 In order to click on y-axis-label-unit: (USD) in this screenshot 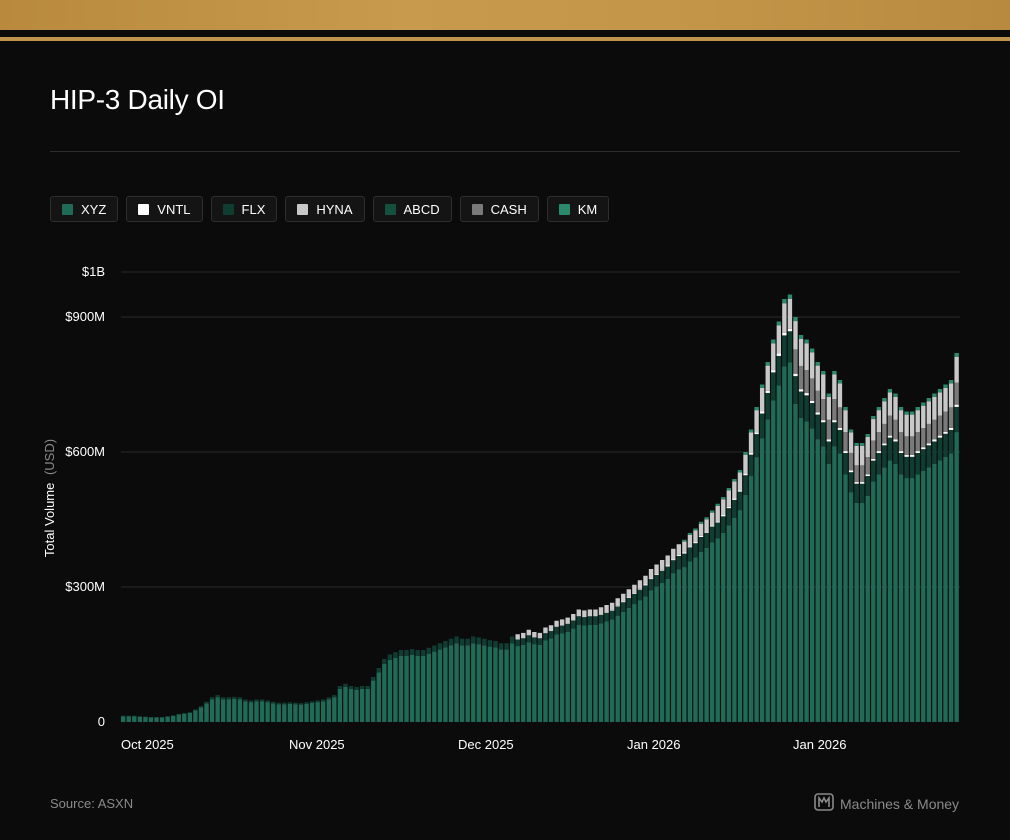, I will do `click(49, 457)`.